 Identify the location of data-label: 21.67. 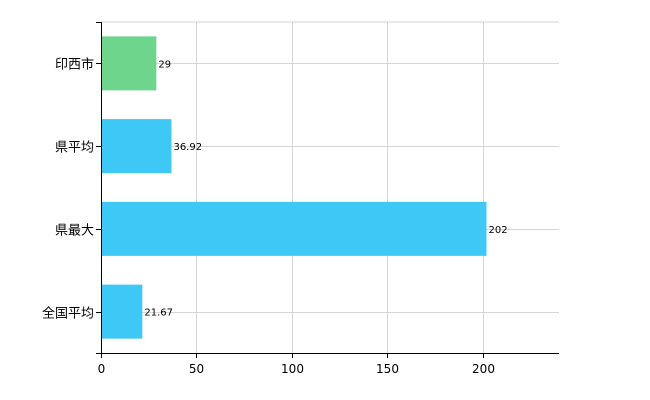
(158, 313).